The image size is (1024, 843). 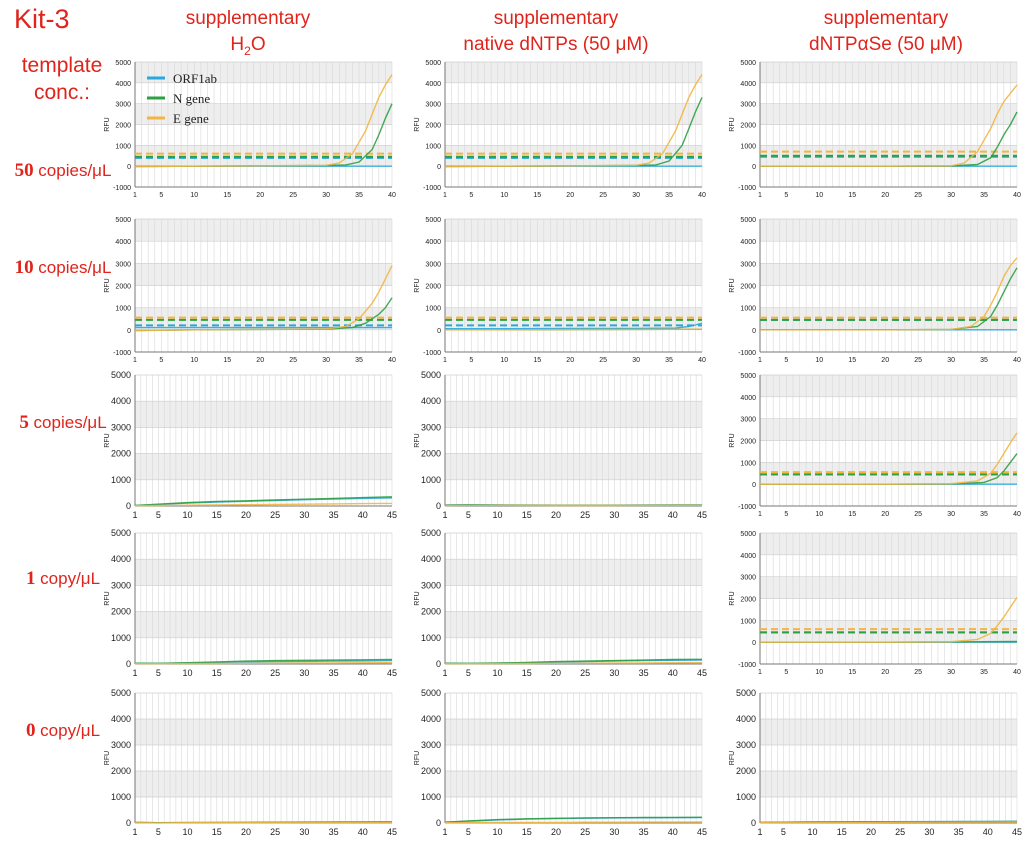 I want to click on column-header-line2: H2O, so click(x=248, y=48).